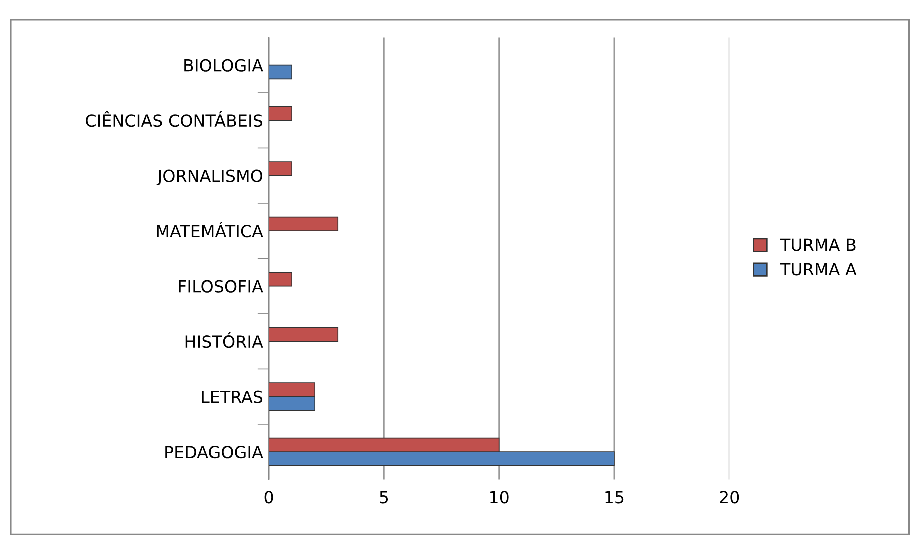 The width and height of the screenshot is (912, 539). Describe the element at coordinates (210, 230) in the screenshot. I see `y-tick-label: MATEMÁTICA` at that location.